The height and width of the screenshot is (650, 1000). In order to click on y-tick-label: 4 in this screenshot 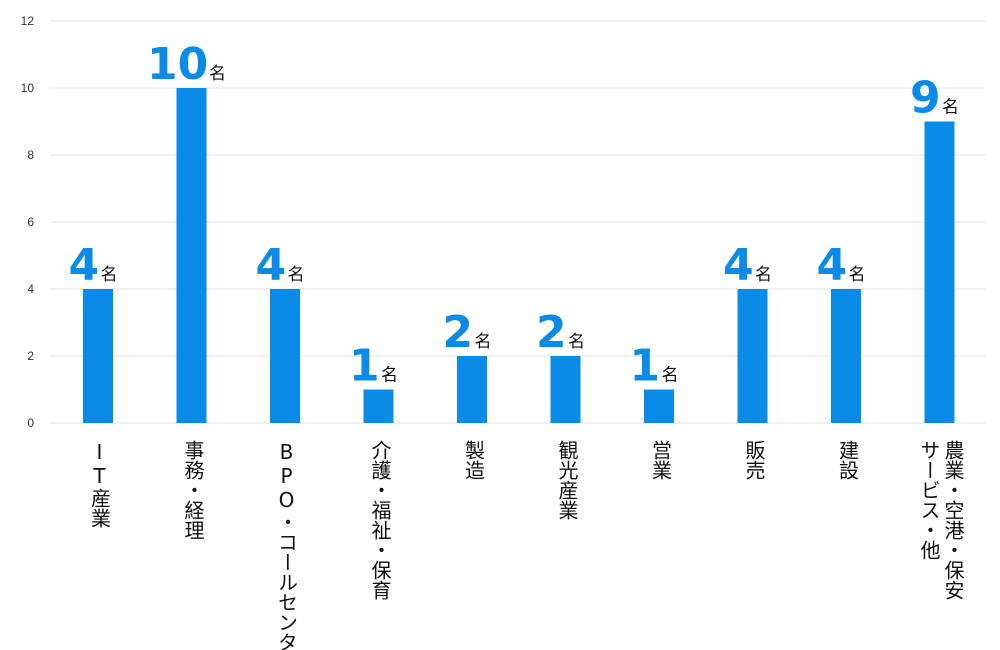, I will do `click(30, 289)`.